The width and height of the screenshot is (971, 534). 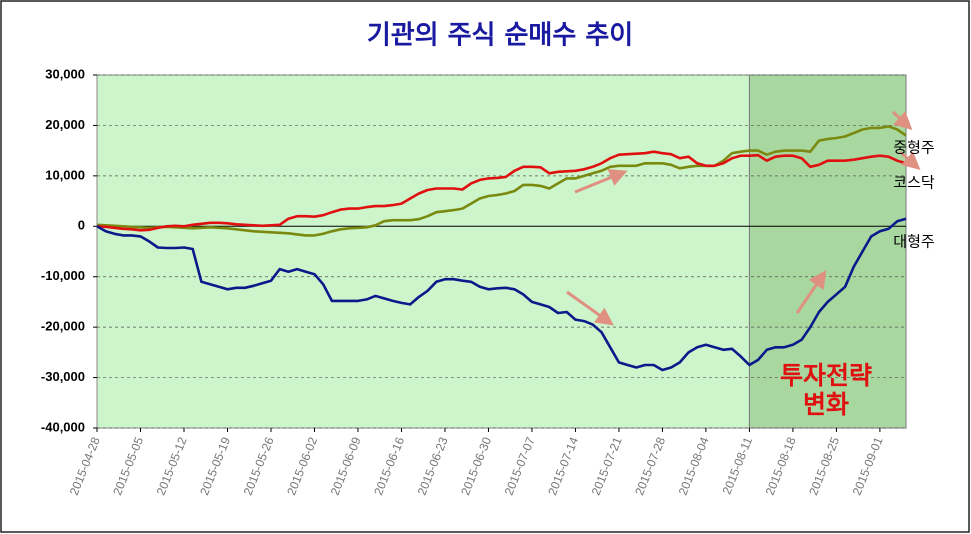 What do you see at coordinates (913, 242) in the screenshot?
I see `series-label: 대형주` at bounding box center [913, 242].